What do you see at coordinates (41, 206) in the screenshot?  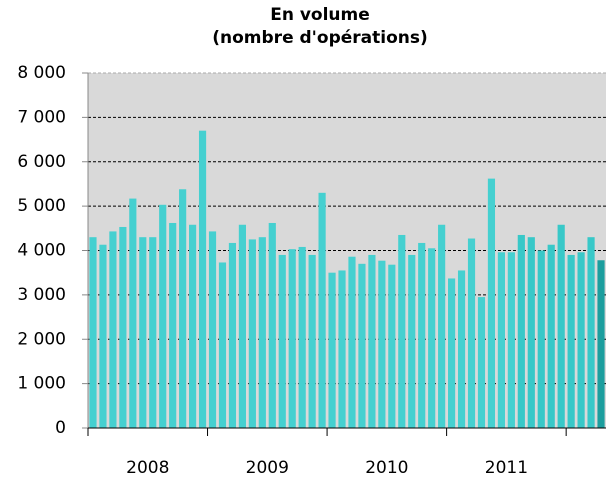 I see `y-tick-label: 5 000` at bounding box center [41, 206].